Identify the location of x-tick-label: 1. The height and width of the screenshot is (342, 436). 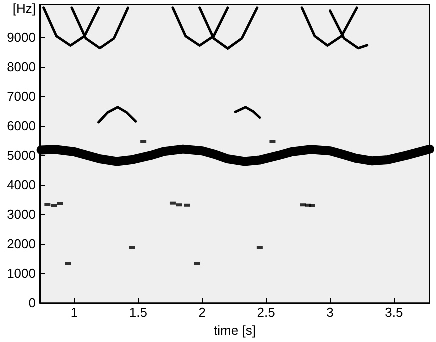
(74, 312).